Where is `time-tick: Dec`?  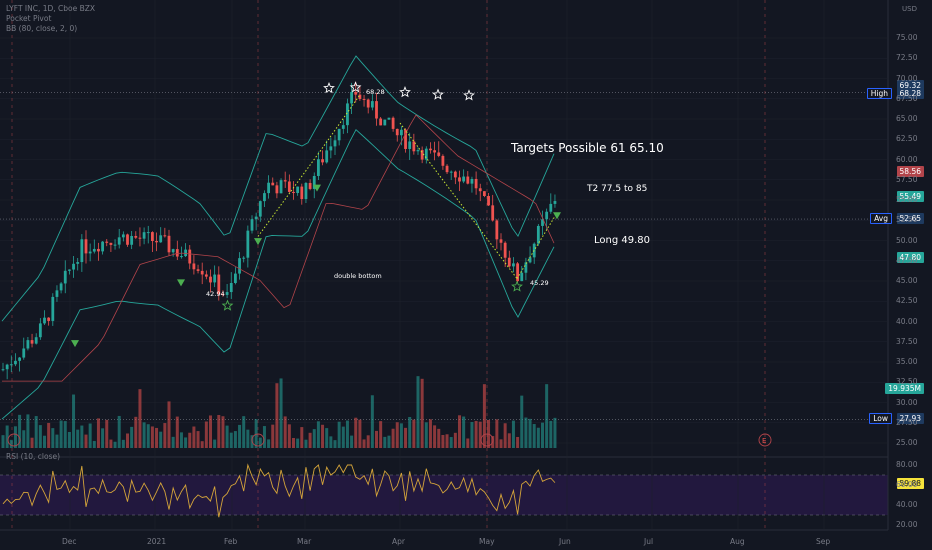
time-tick: Dec is located at coordinates (69, 541).